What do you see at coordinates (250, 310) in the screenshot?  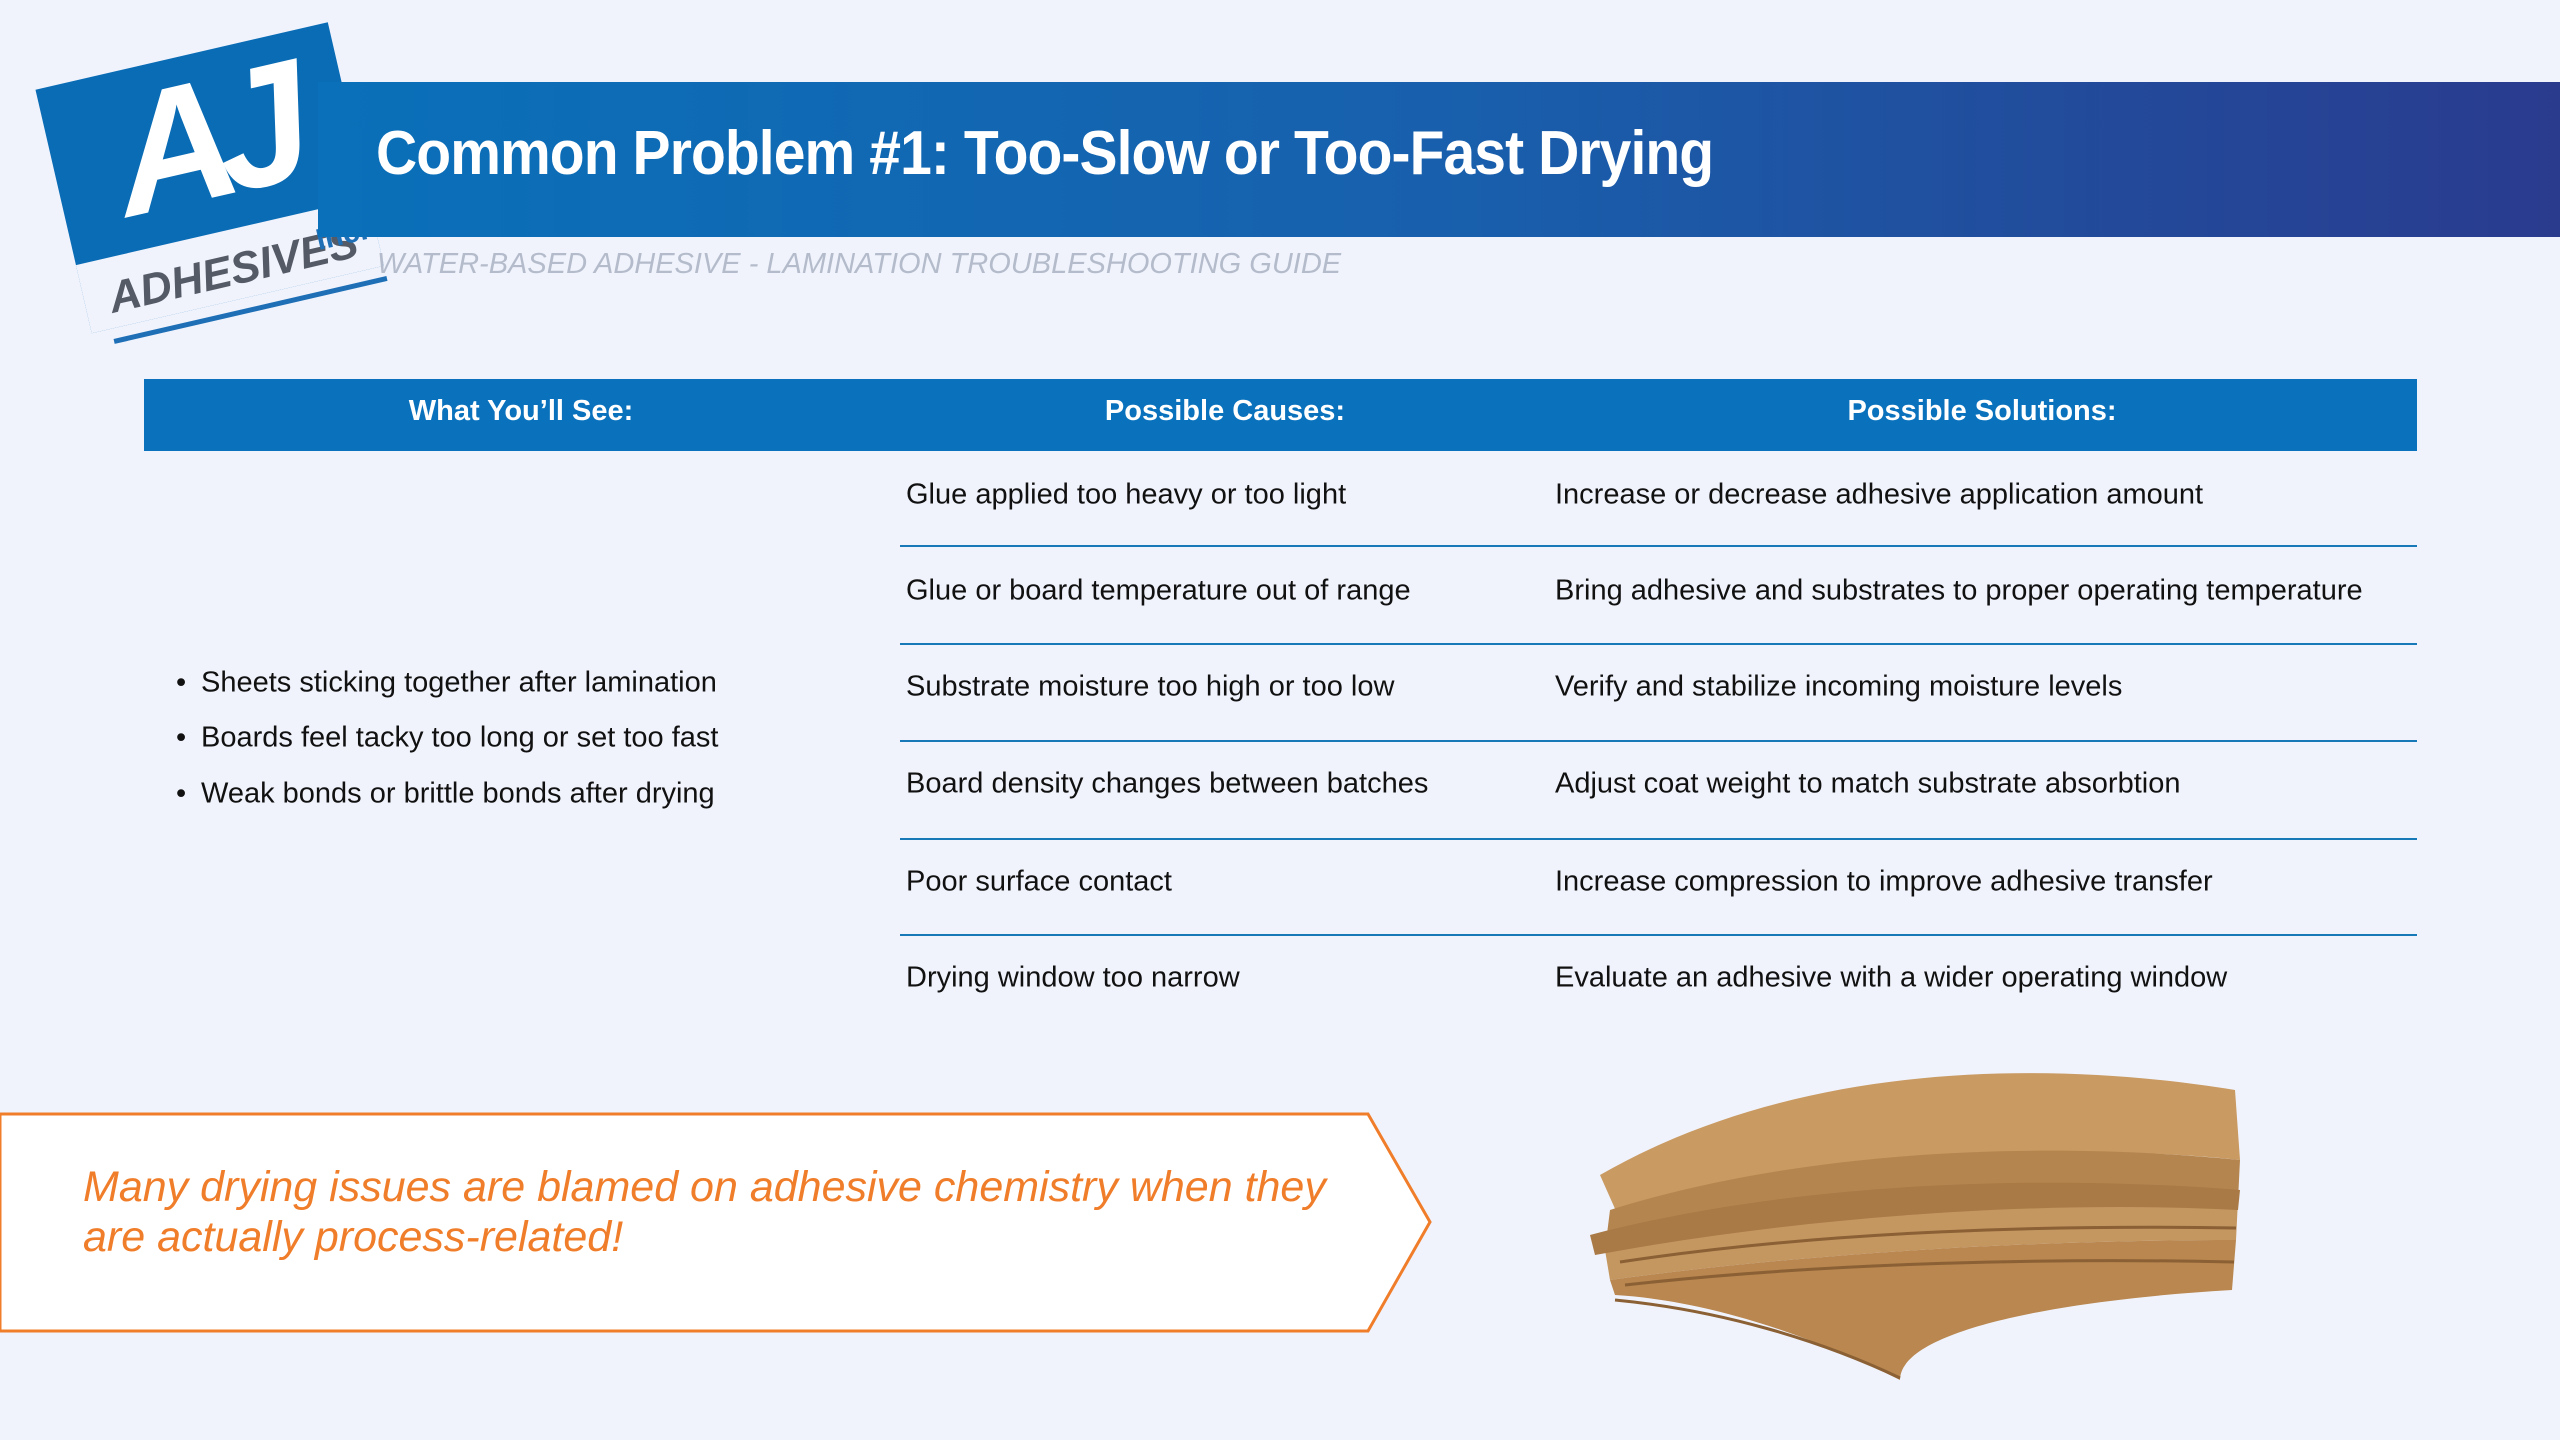 I see `logo-rule` at bounding box center [250, 310].